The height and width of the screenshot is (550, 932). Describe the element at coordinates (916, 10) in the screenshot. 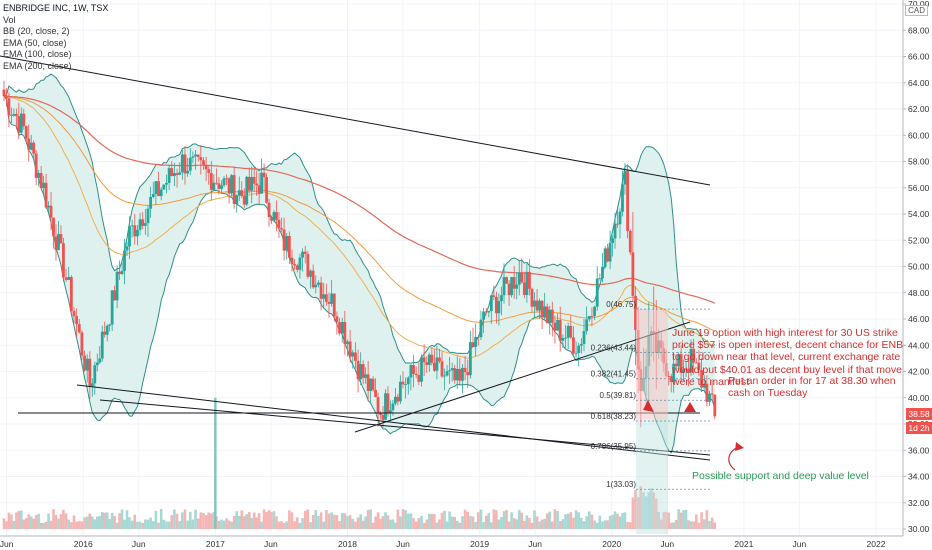

I see `currency-label: CAD` at that location.